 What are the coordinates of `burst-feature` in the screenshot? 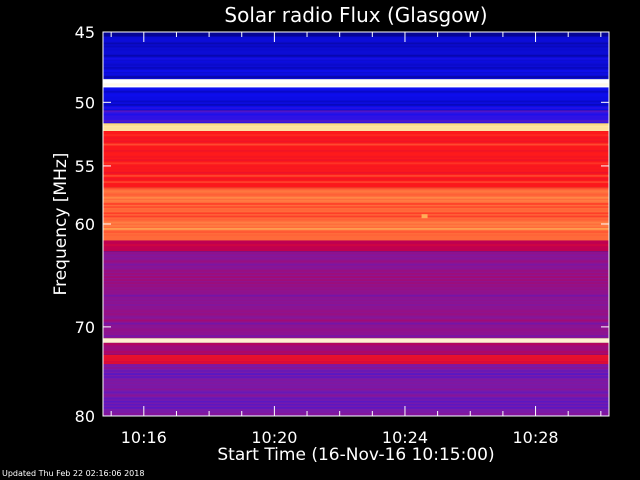 It's located at (424, 216).